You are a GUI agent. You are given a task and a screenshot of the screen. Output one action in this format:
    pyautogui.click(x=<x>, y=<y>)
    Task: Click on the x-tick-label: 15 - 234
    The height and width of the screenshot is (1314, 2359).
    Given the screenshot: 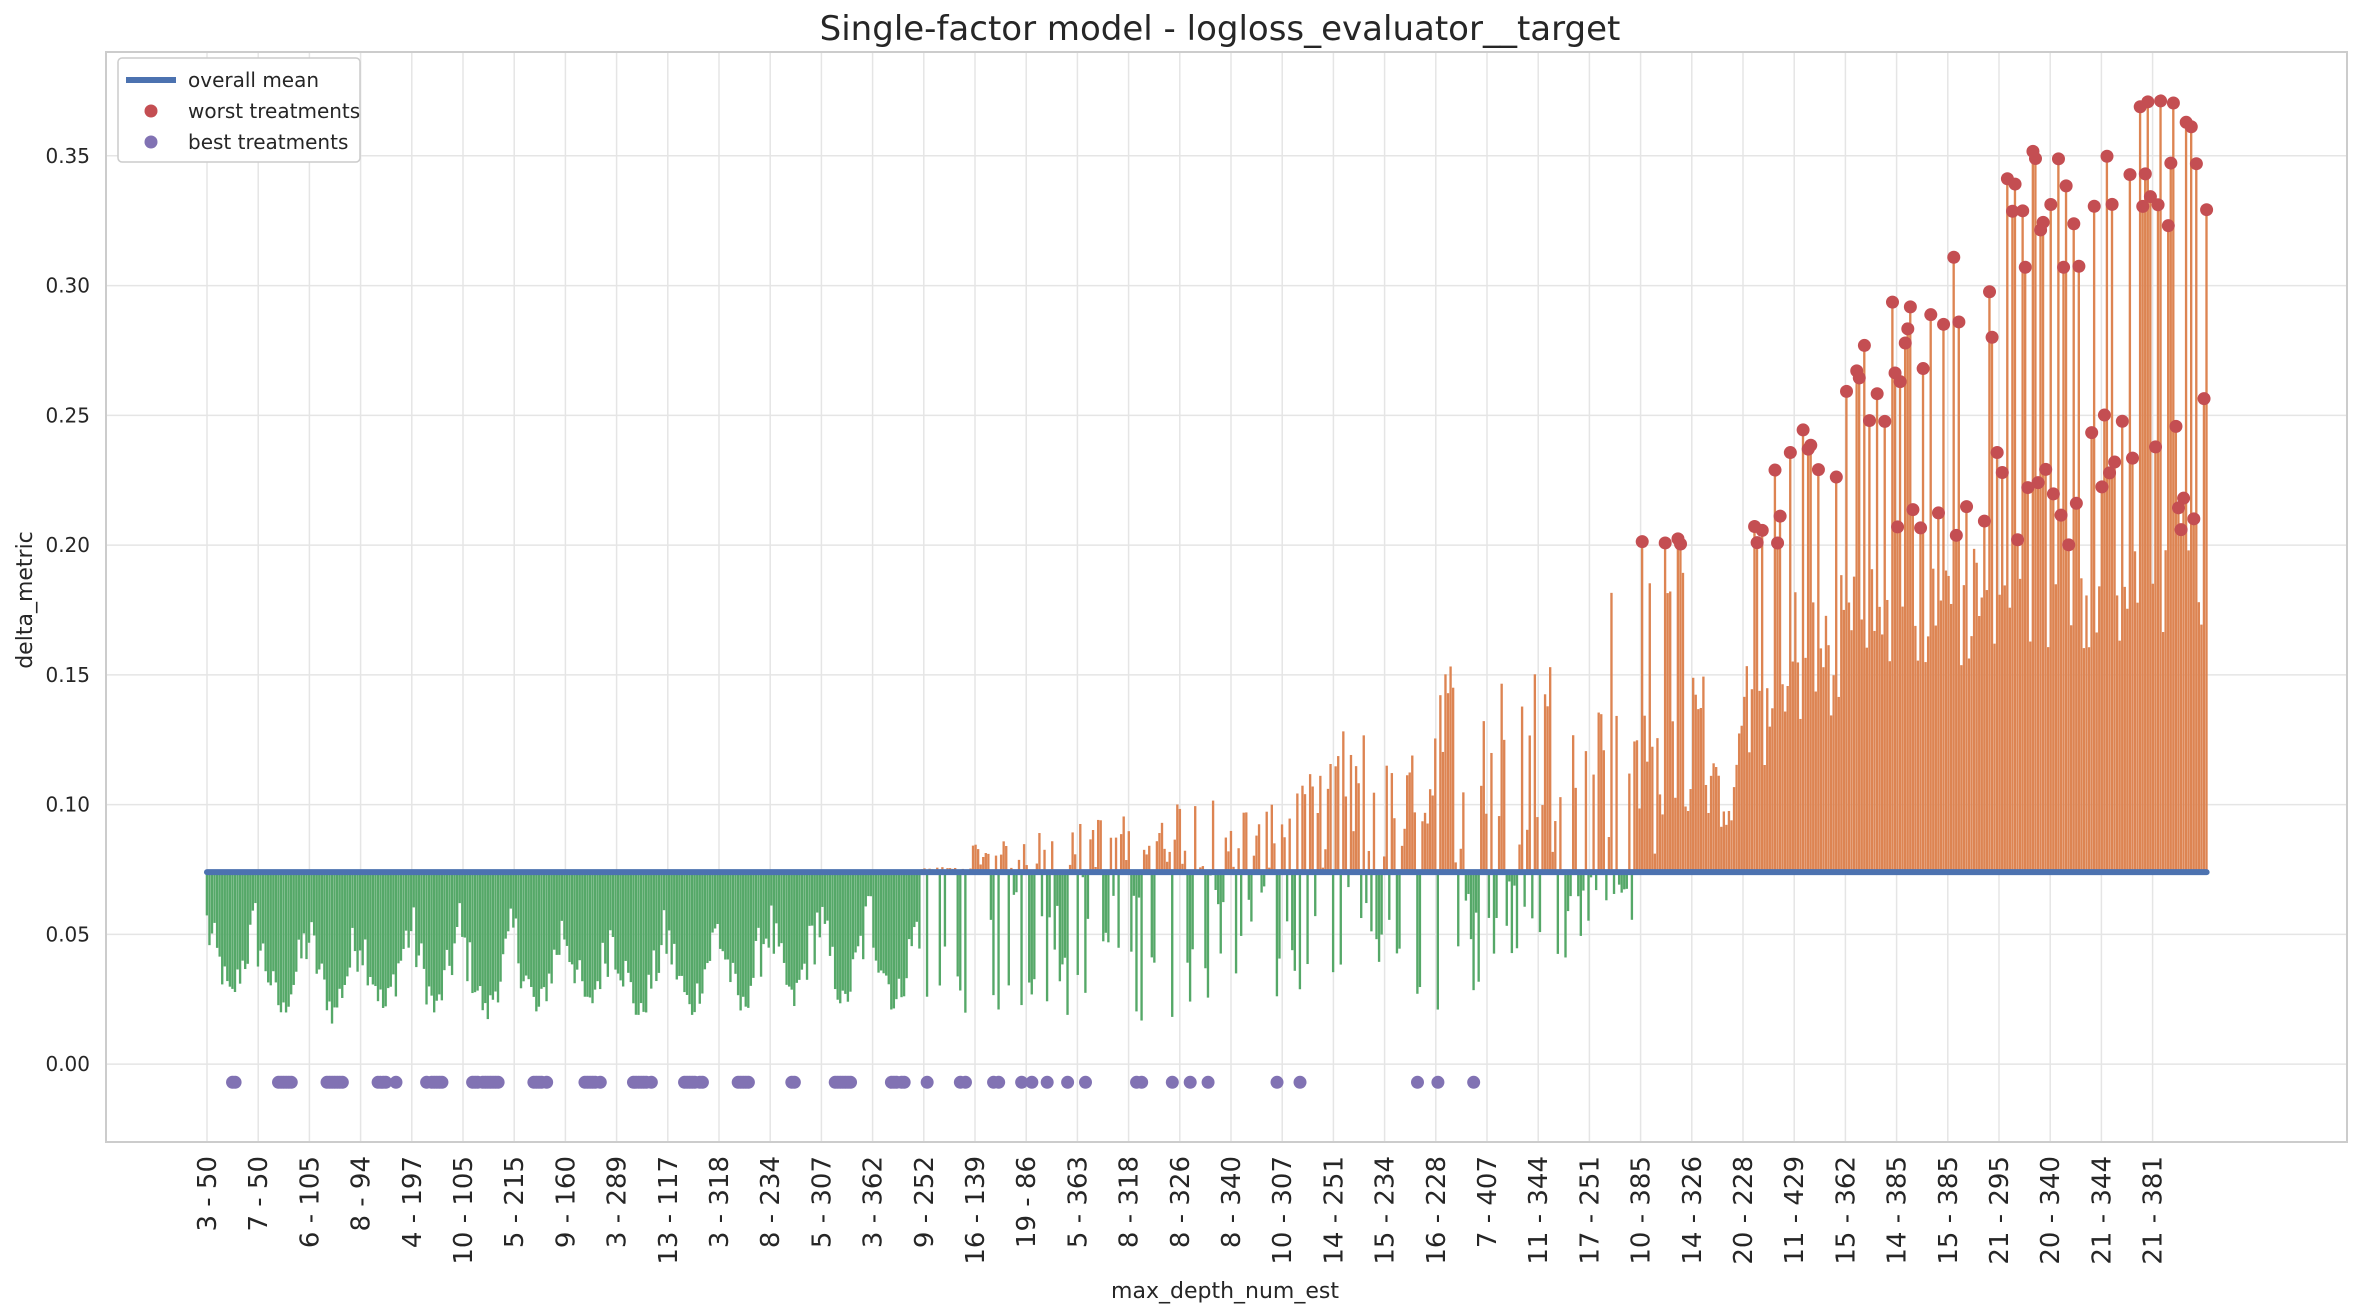 What is the action you would take?
    pyautogui.click(x=1386, y=1210)
    